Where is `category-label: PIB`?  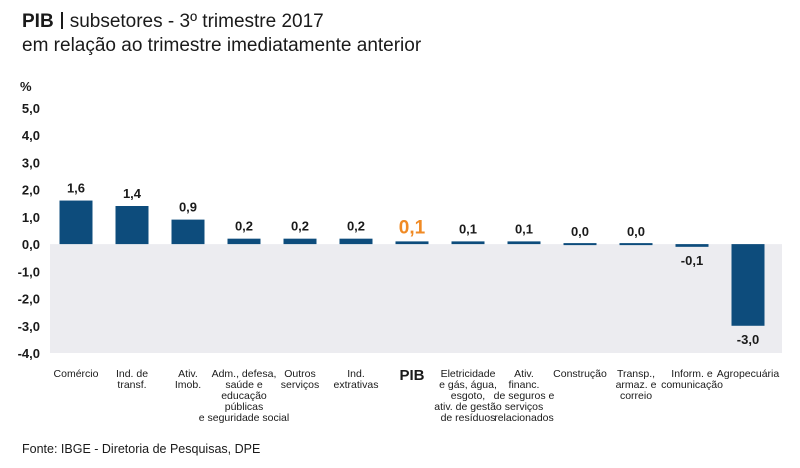 category-label: PIB is located at coordinates (411, 375).